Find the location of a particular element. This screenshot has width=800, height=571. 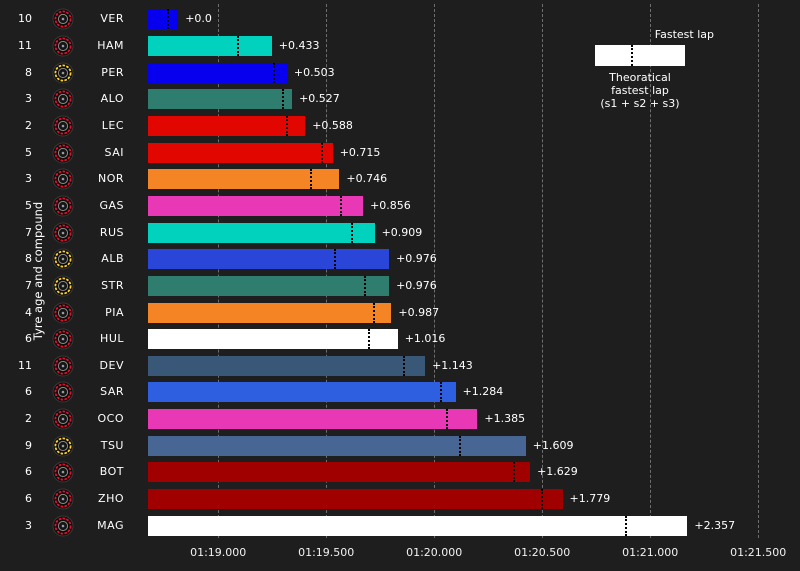

driver-code-label: MAG is located at coordinates (110, 525).